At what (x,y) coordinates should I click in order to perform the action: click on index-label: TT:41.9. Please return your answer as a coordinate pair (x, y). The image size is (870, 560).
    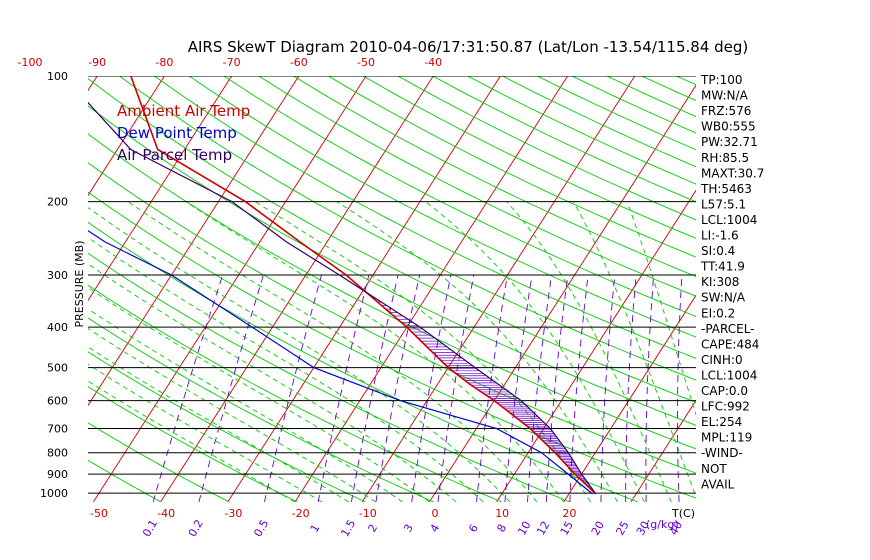
    Looking at the image, I should click on (722, 267).